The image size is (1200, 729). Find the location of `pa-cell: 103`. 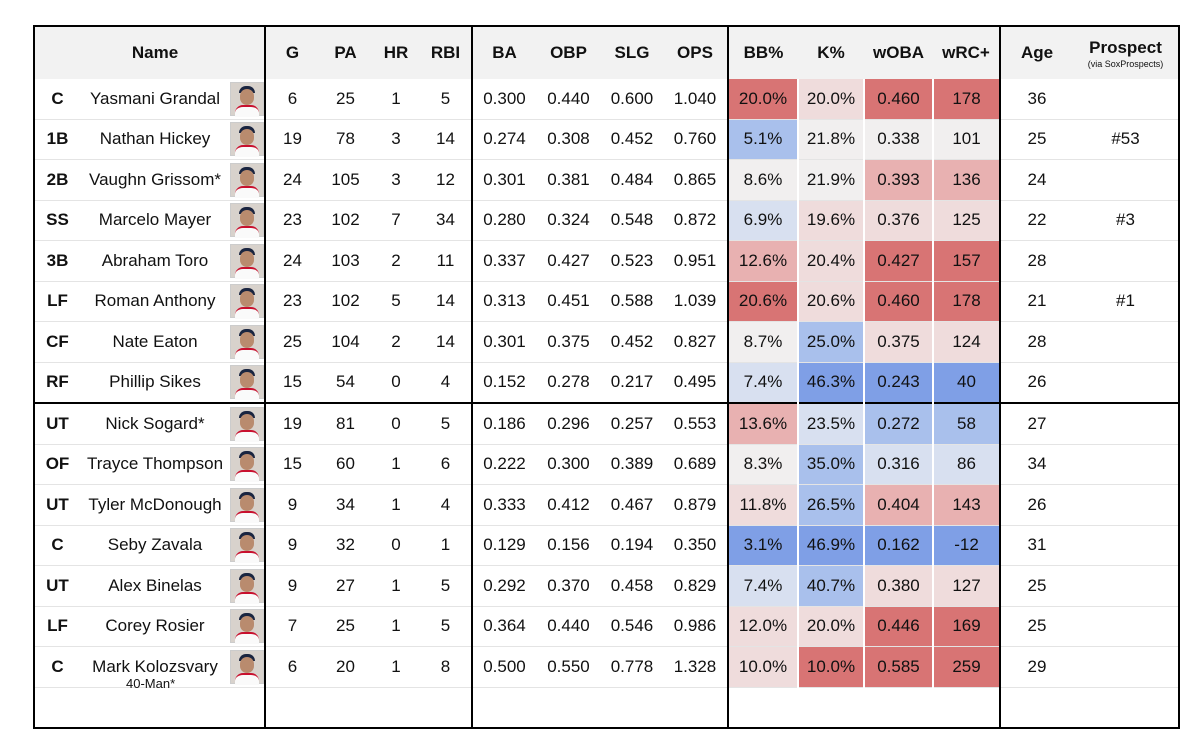

pa-cell: 103 is located at coordinates (345, 261).